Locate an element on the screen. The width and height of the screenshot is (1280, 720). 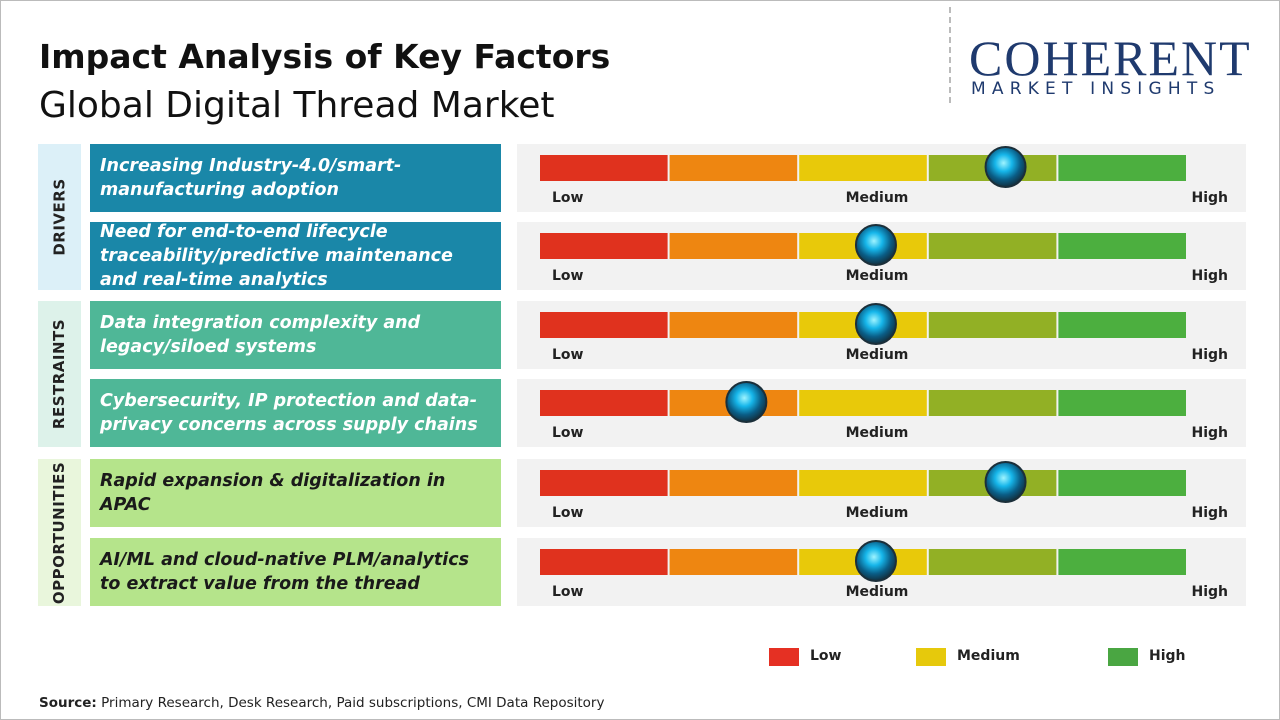
group-label: OPPORTUNITIES is located at coordinates (59, 532).